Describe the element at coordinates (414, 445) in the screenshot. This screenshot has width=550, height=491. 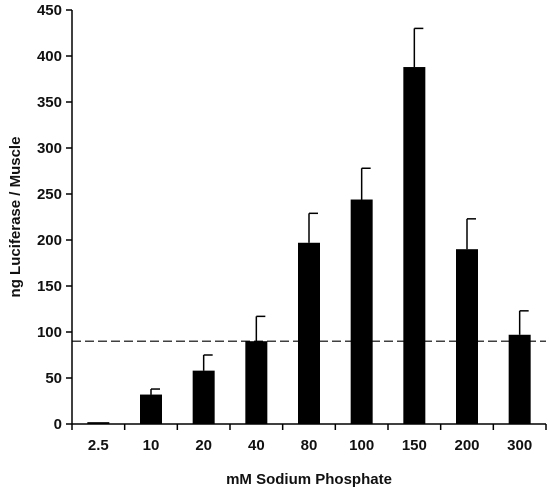
I see `x-tick-label: 150` at that location.